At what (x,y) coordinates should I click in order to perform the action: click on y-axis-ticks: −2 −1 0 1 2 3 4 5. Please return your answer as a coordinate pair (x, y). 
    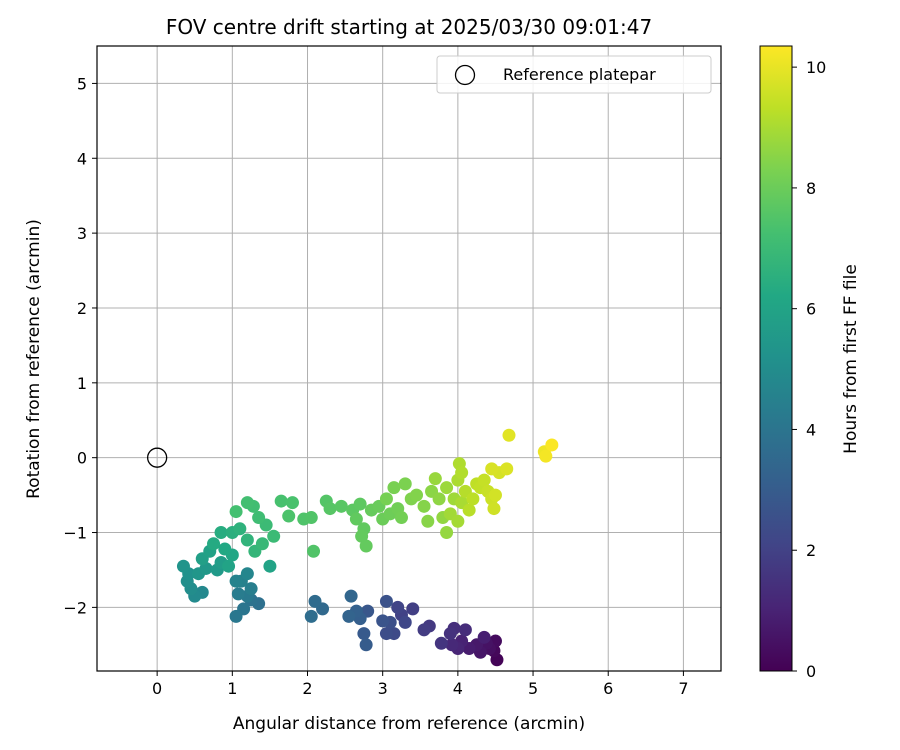
    Looking at the image, I should click on (80, 345).